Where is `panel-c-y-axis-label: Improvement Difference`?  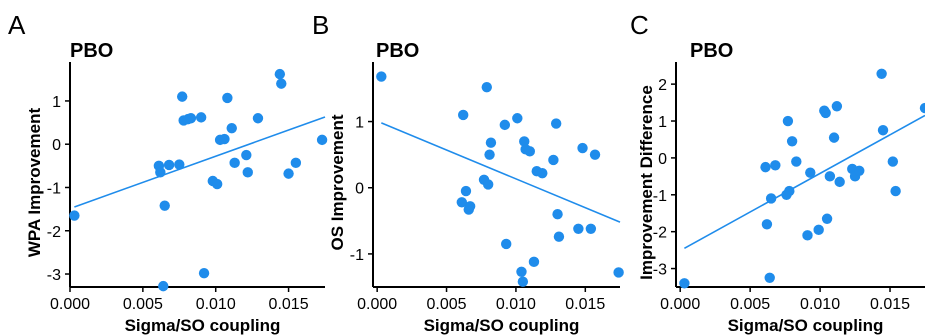 panel-c-y-axis-label: Improvement Difference is located at coordinates (646, 182).